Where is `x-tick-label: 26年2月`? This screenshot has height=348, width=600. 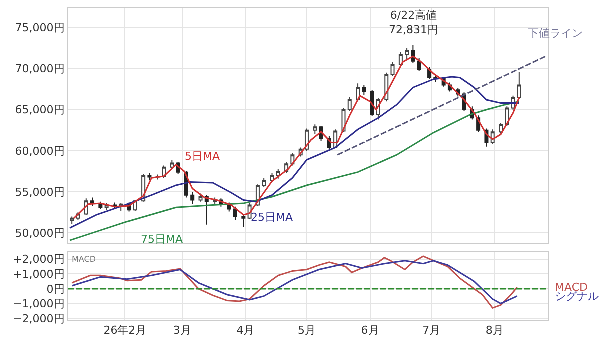 x-tick-label: 26年2月 is located at coordinates (125, 331).